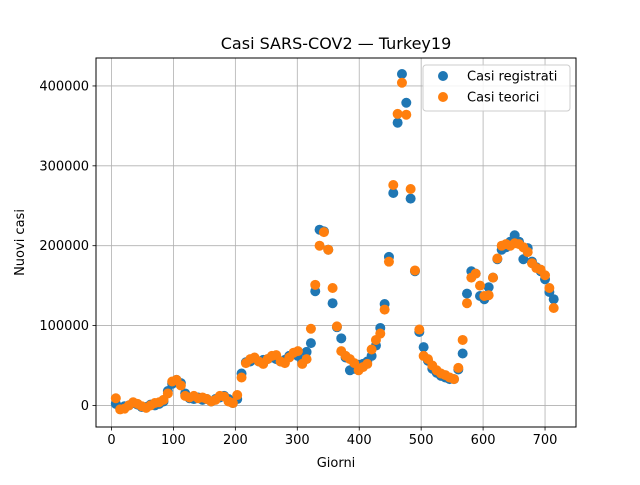 This screenshot has height=485, width=640. I want to click on x-tick-label: 500, so click(421, 440).